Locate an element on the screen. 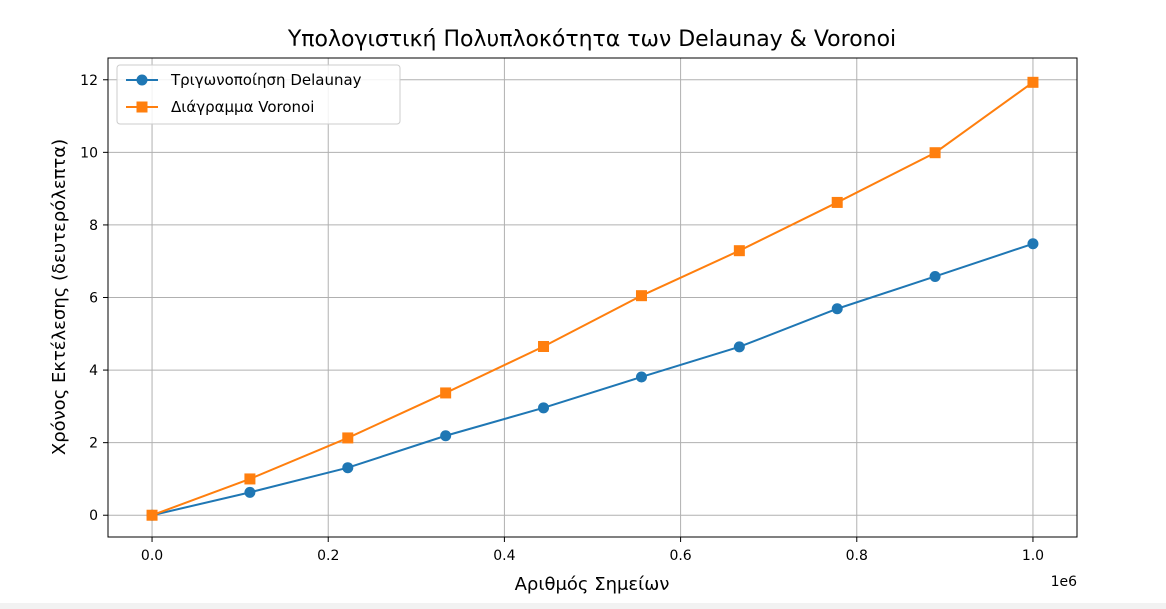 Image resolution: width=1166 pixels, height=609 pixels. x-axis-label: Αριθμός Σημείων is located at coordinates (592, 584).